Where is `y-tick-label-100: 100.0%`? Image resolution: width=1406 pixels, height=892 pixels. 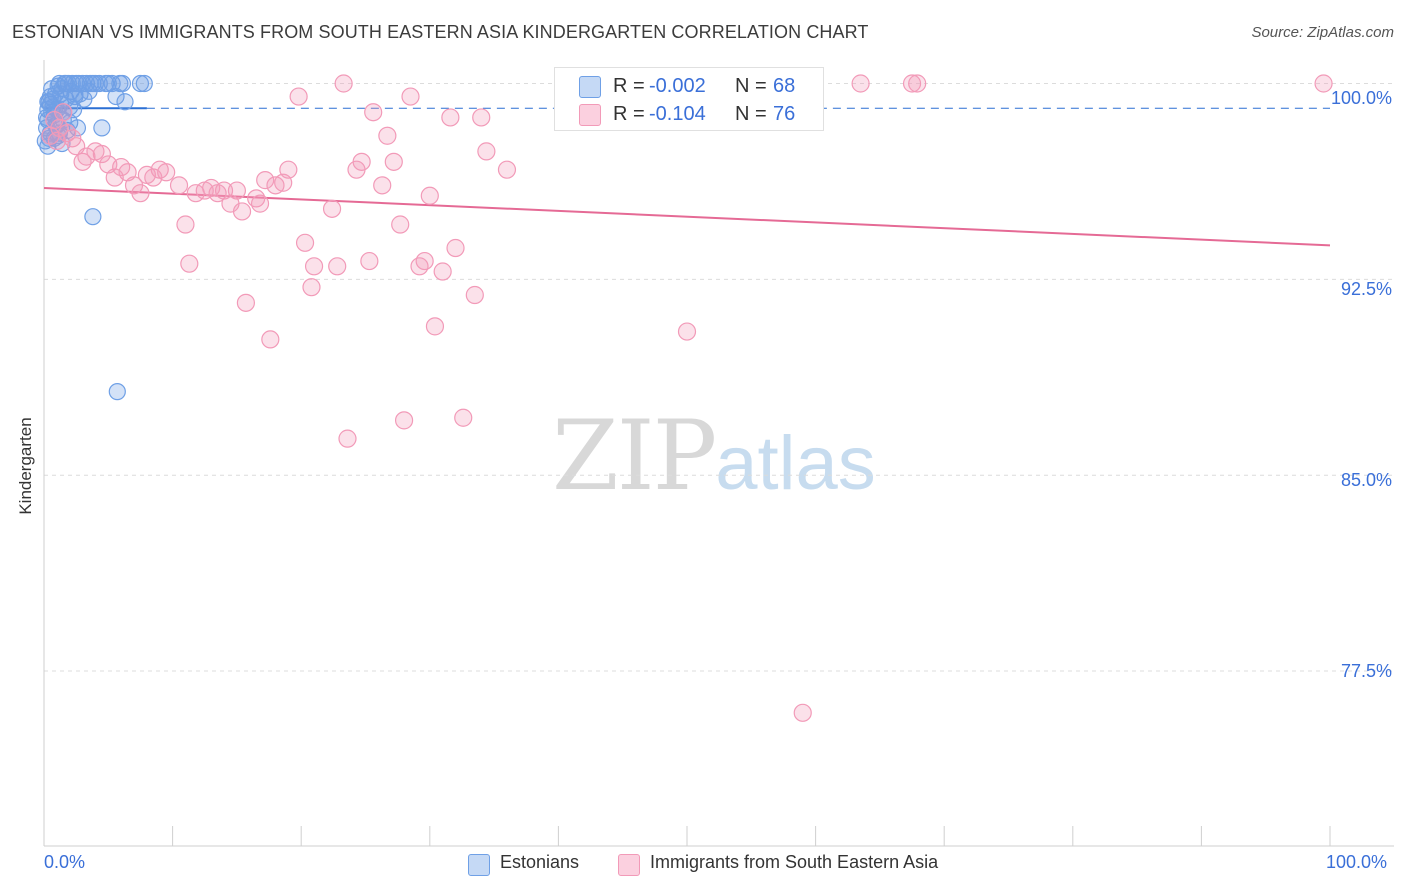 y-tick-label-100: 100.0% is located at coordinates (1361, 98).